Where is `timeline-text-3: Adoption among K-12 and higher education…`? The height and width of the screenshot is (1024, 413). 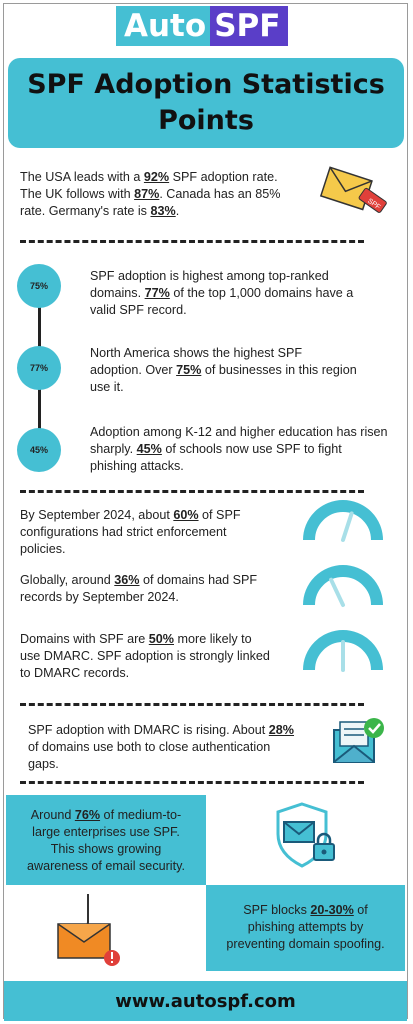 timeline-text-3: Adoption among K-12 and higher education… is located at coordinates (239, 449).